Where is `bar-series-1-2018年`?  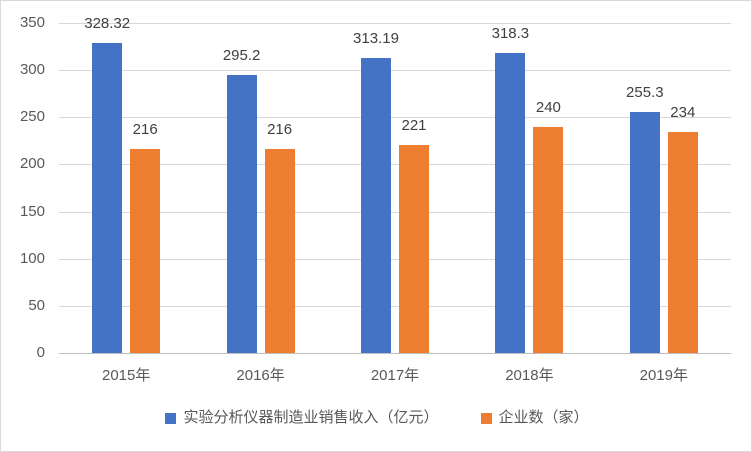
bar-series-1-2018年 is located at coordinates (548, 239).